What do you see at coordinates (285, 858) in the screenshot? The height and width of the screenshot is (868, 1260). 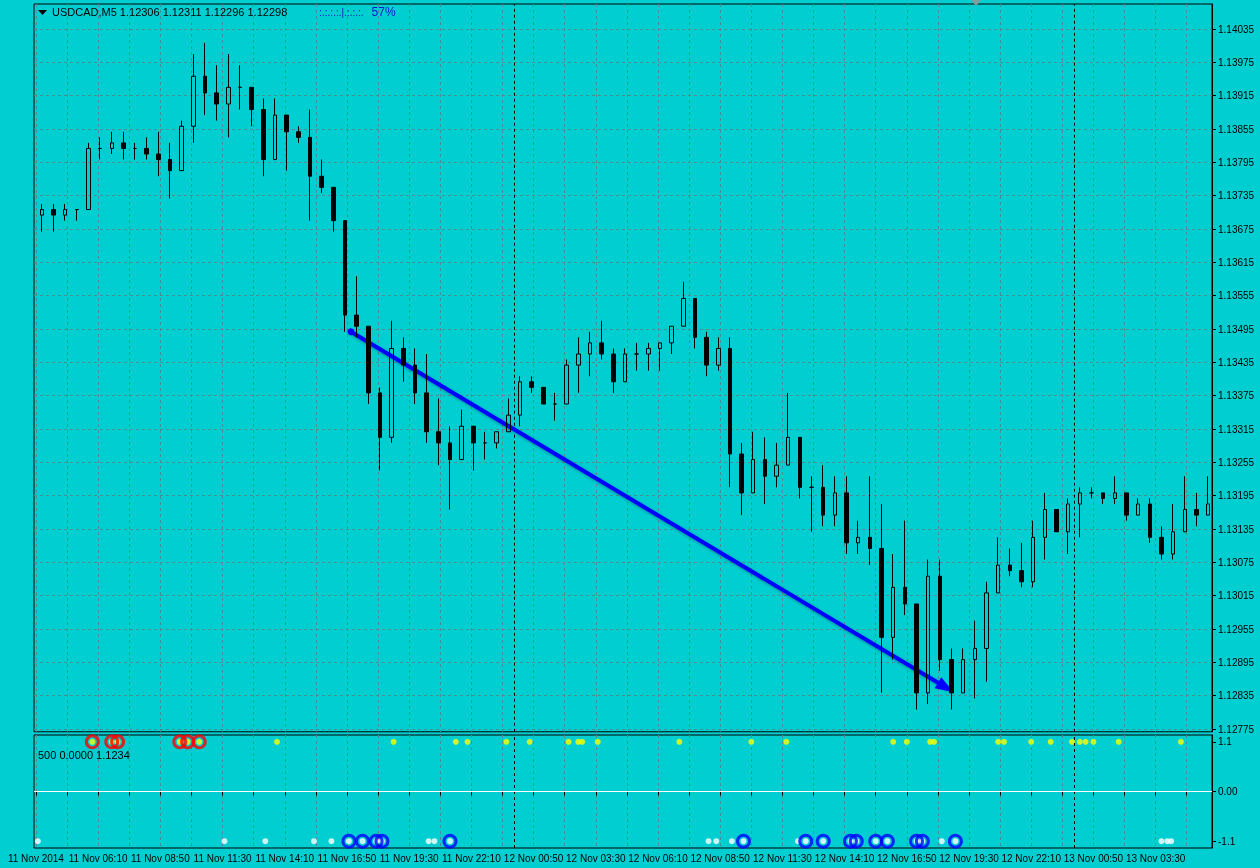 I see `x-tick-label: 11 Nov 14:10` at bounding box center [285, 858].